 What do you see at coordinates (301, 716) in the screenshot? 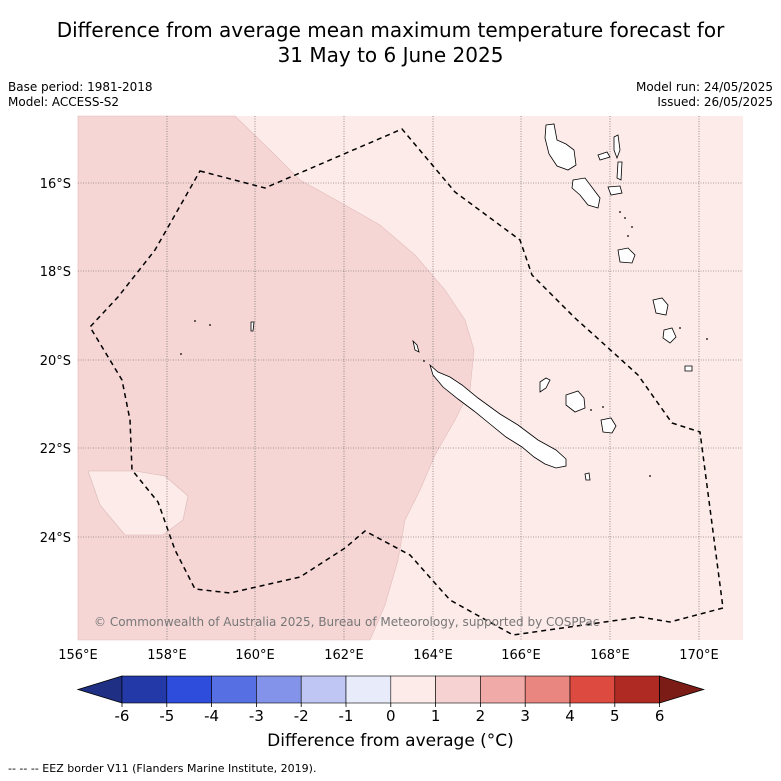
I see `colorbar-tick-label: -2` at bounding box center [301, 716].